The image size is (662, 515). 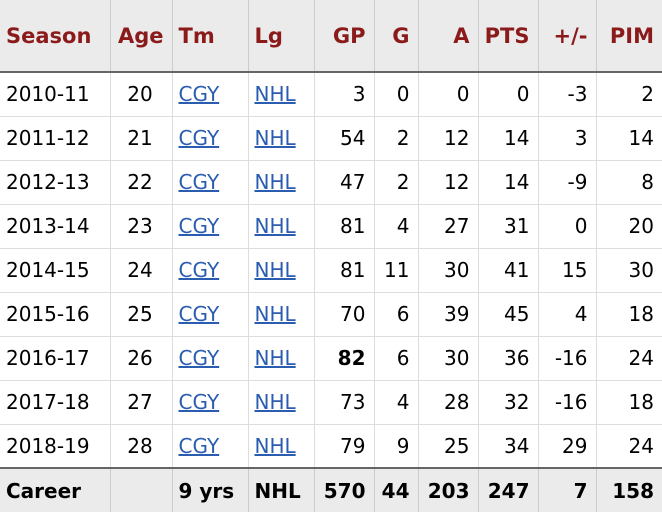 I want to click on age-cell: 22, so click(x=141, y=182).